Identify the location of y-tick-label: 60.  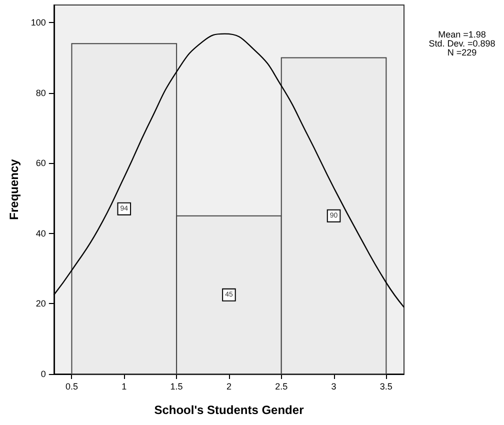
(41, 163).